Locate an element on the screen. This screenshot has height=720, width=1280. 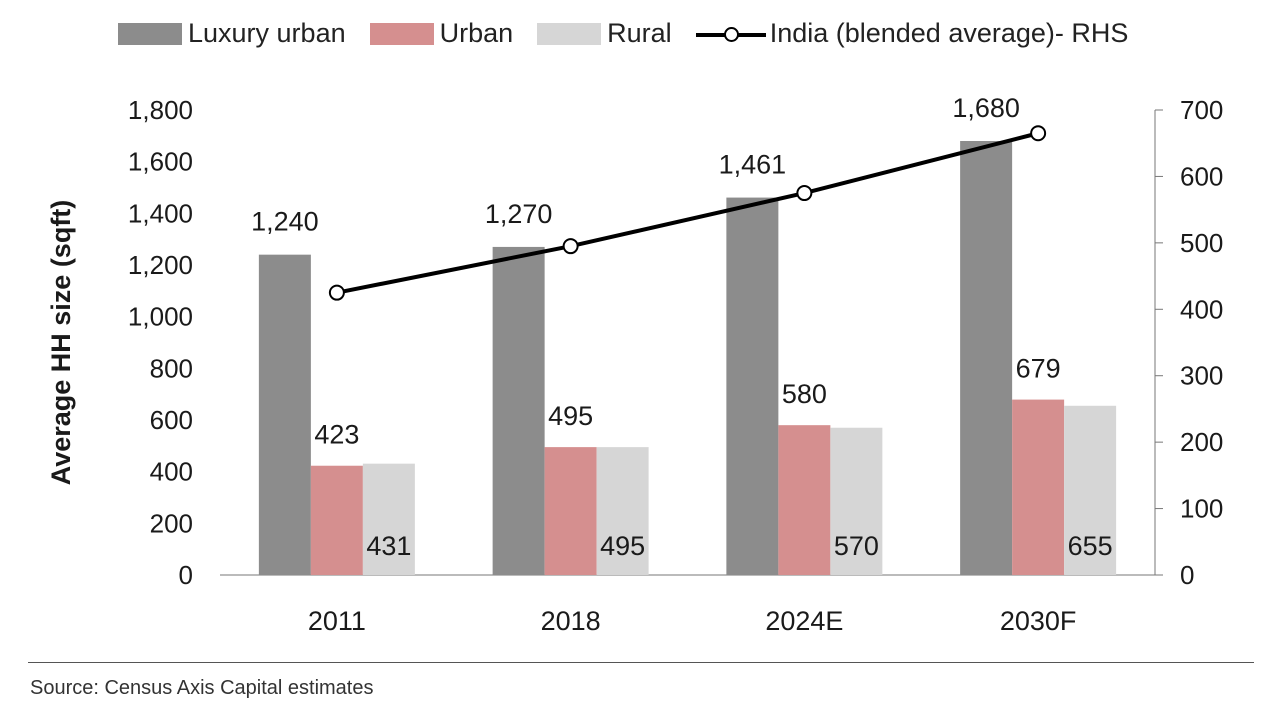
y-tick-label: 1,200 is located at coordinates (160, 265).